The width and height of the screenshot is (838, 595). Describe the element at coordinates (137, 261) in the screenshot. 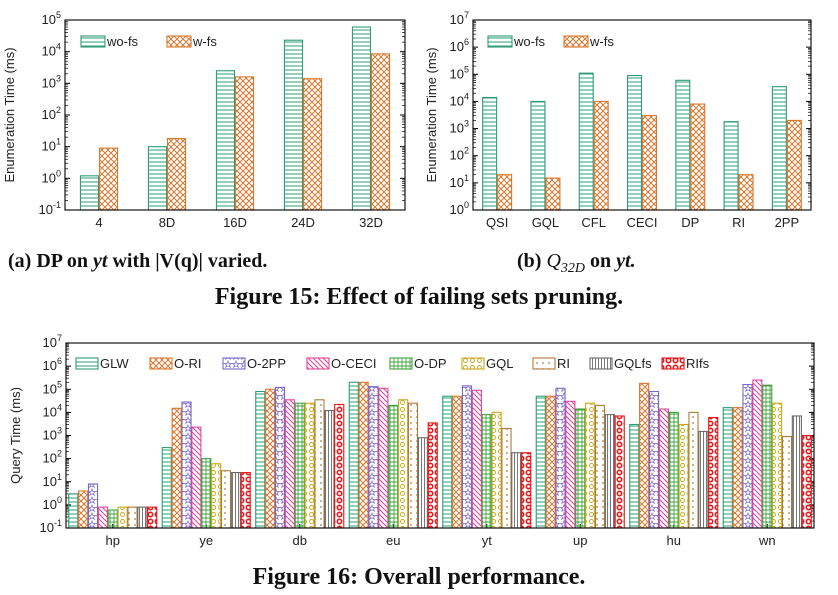

I see `caption-a: (a) DP on yt with |V(q)| varied.` at that location.